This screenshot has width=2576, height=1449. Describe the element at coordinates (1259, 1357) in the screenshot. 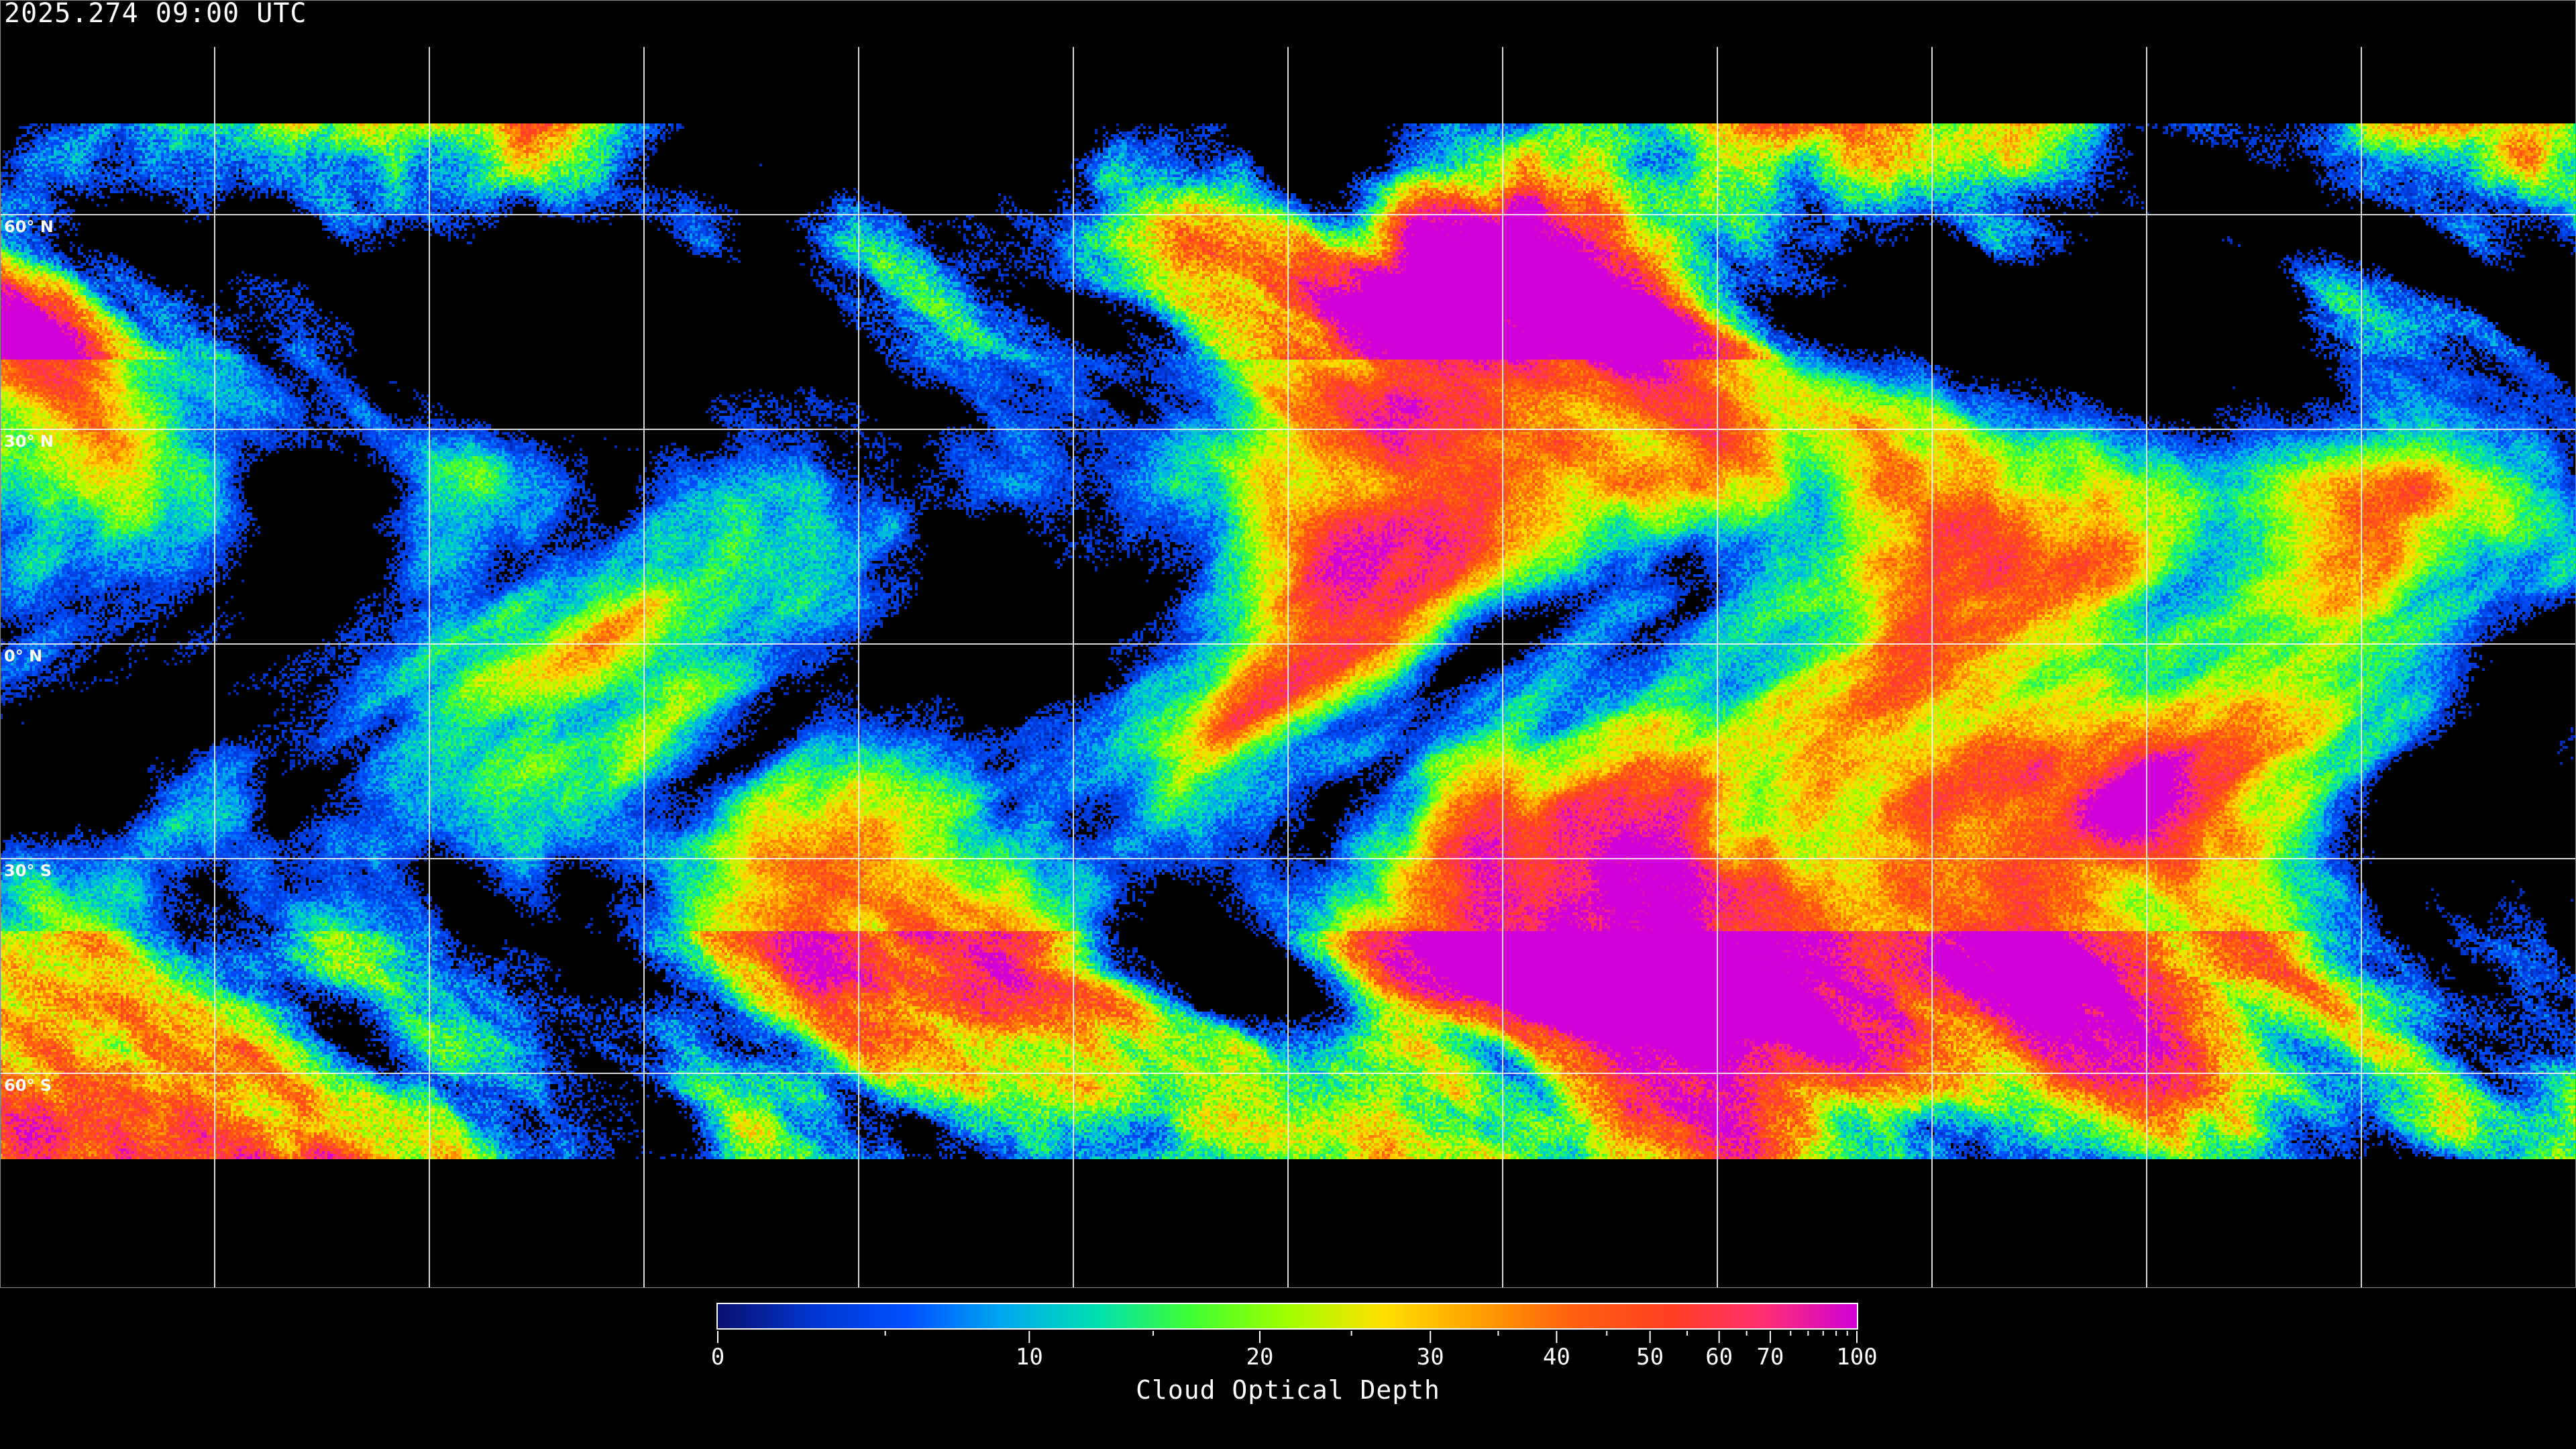

I see `colorbar-tick-label: 20` at that location.